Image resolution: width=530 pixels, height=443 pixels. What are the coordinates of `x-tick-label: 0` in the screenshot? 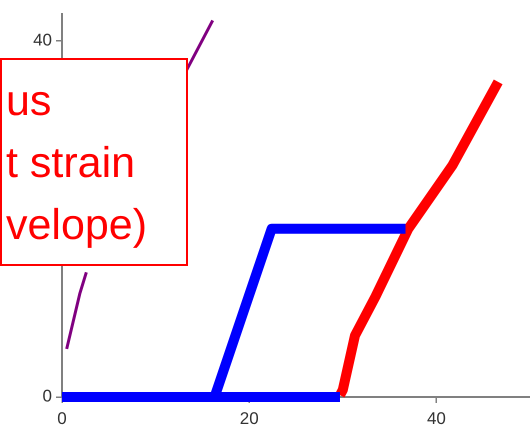 It's located at (62, 418).